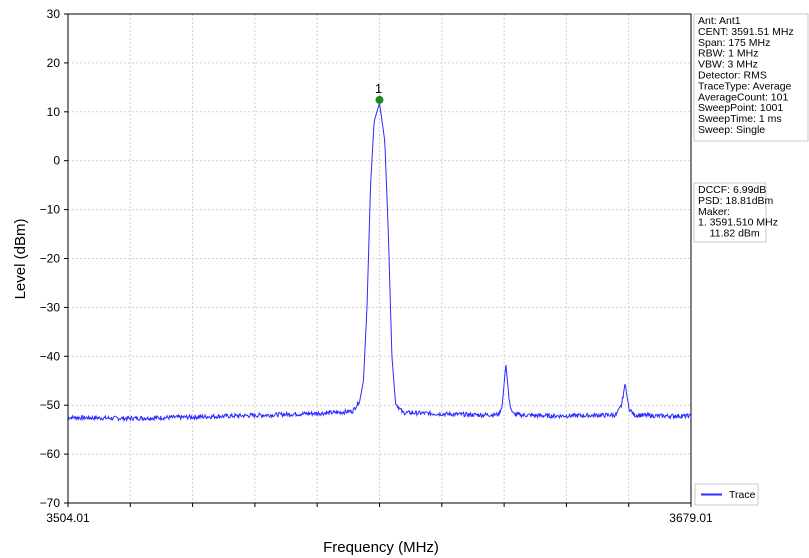 This screenshot has width=809, height=558. I want to click on info-line: VBW: 3 MHz, so click(728, 65).